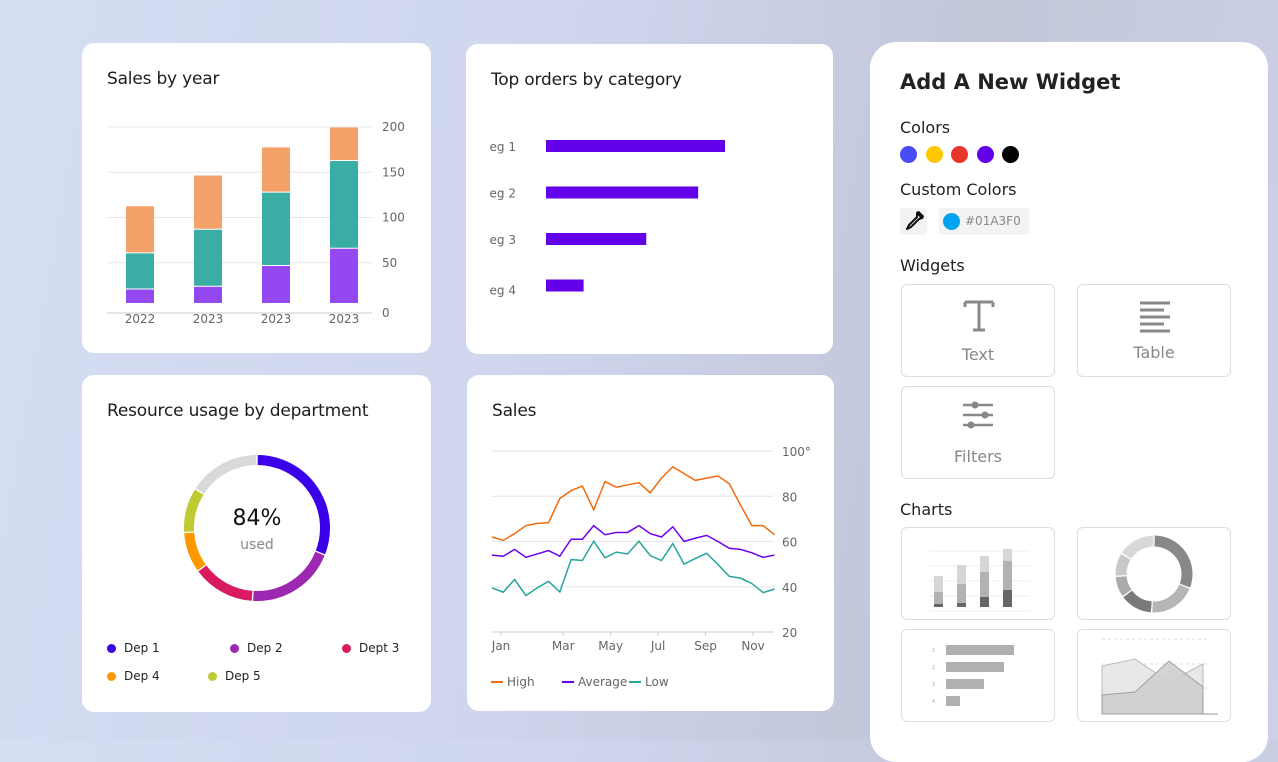  What do you see at coordinates (257, 518) in the screenshot?
I see `donut-center-value: 84%` at bounding box center [257, 518].